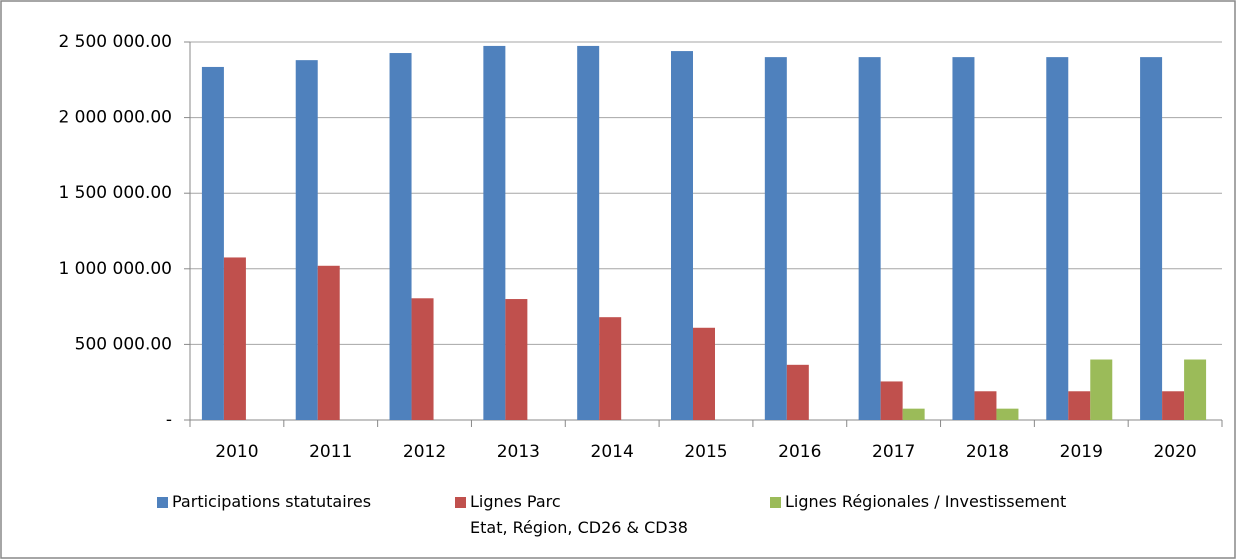  Describe the element at coordinates (424, 452) in the screenshot. I see `x-tick-label: 2012` at that location.